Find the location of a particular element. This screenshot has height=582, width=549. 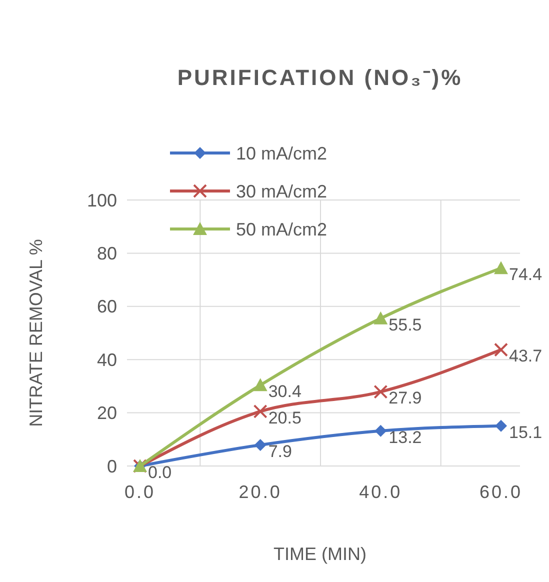

data-label: 74.4 is located at coordinates (525, 274).